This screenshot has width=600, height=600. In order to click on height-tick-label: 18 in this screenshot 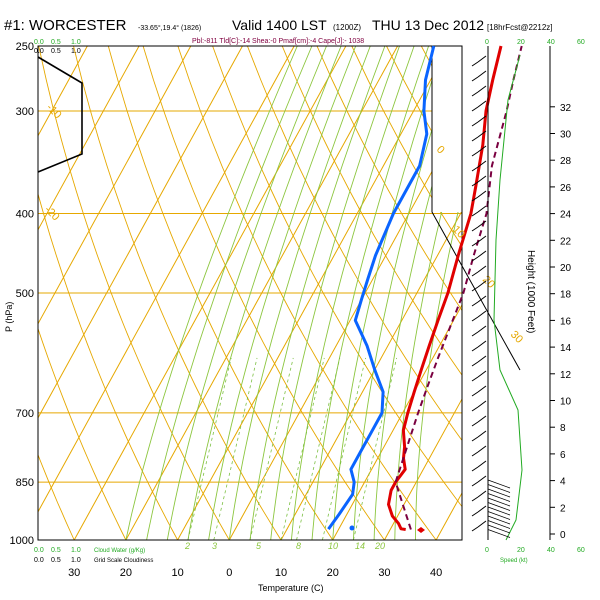, I will do `click(566, 295)`.